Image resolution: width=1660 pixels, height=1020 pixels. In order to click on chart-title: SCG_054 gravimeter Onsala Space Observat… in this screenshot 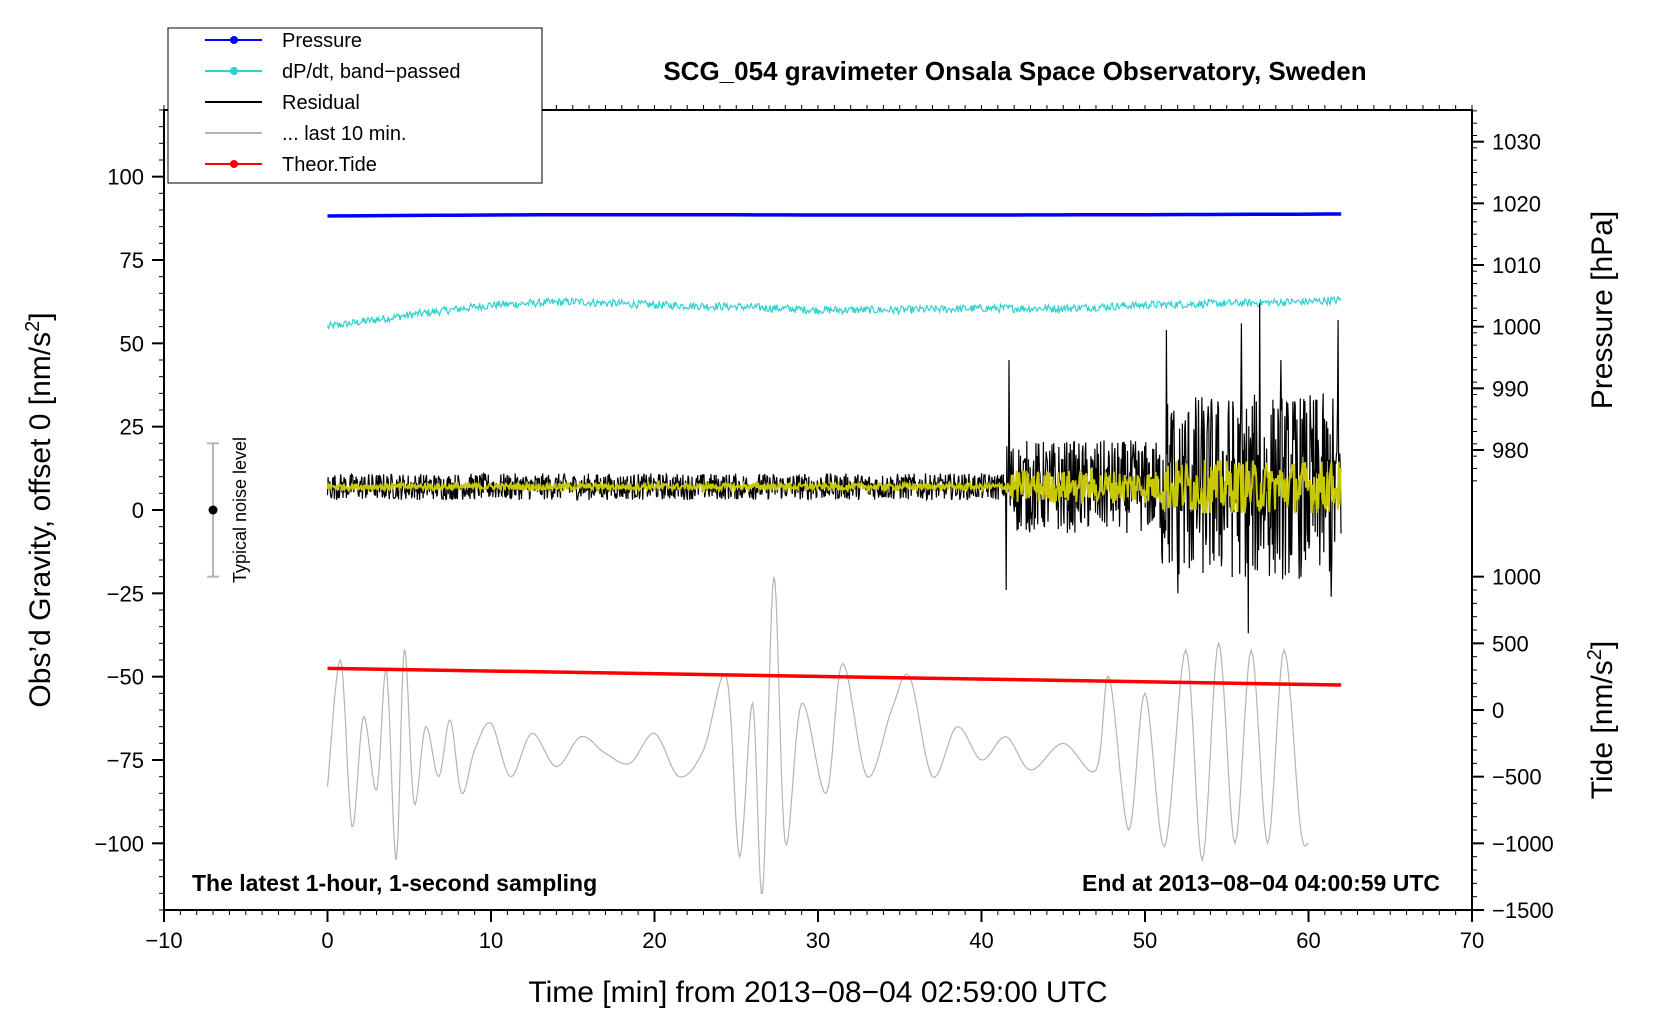, I will do `click(1014, 71)`.